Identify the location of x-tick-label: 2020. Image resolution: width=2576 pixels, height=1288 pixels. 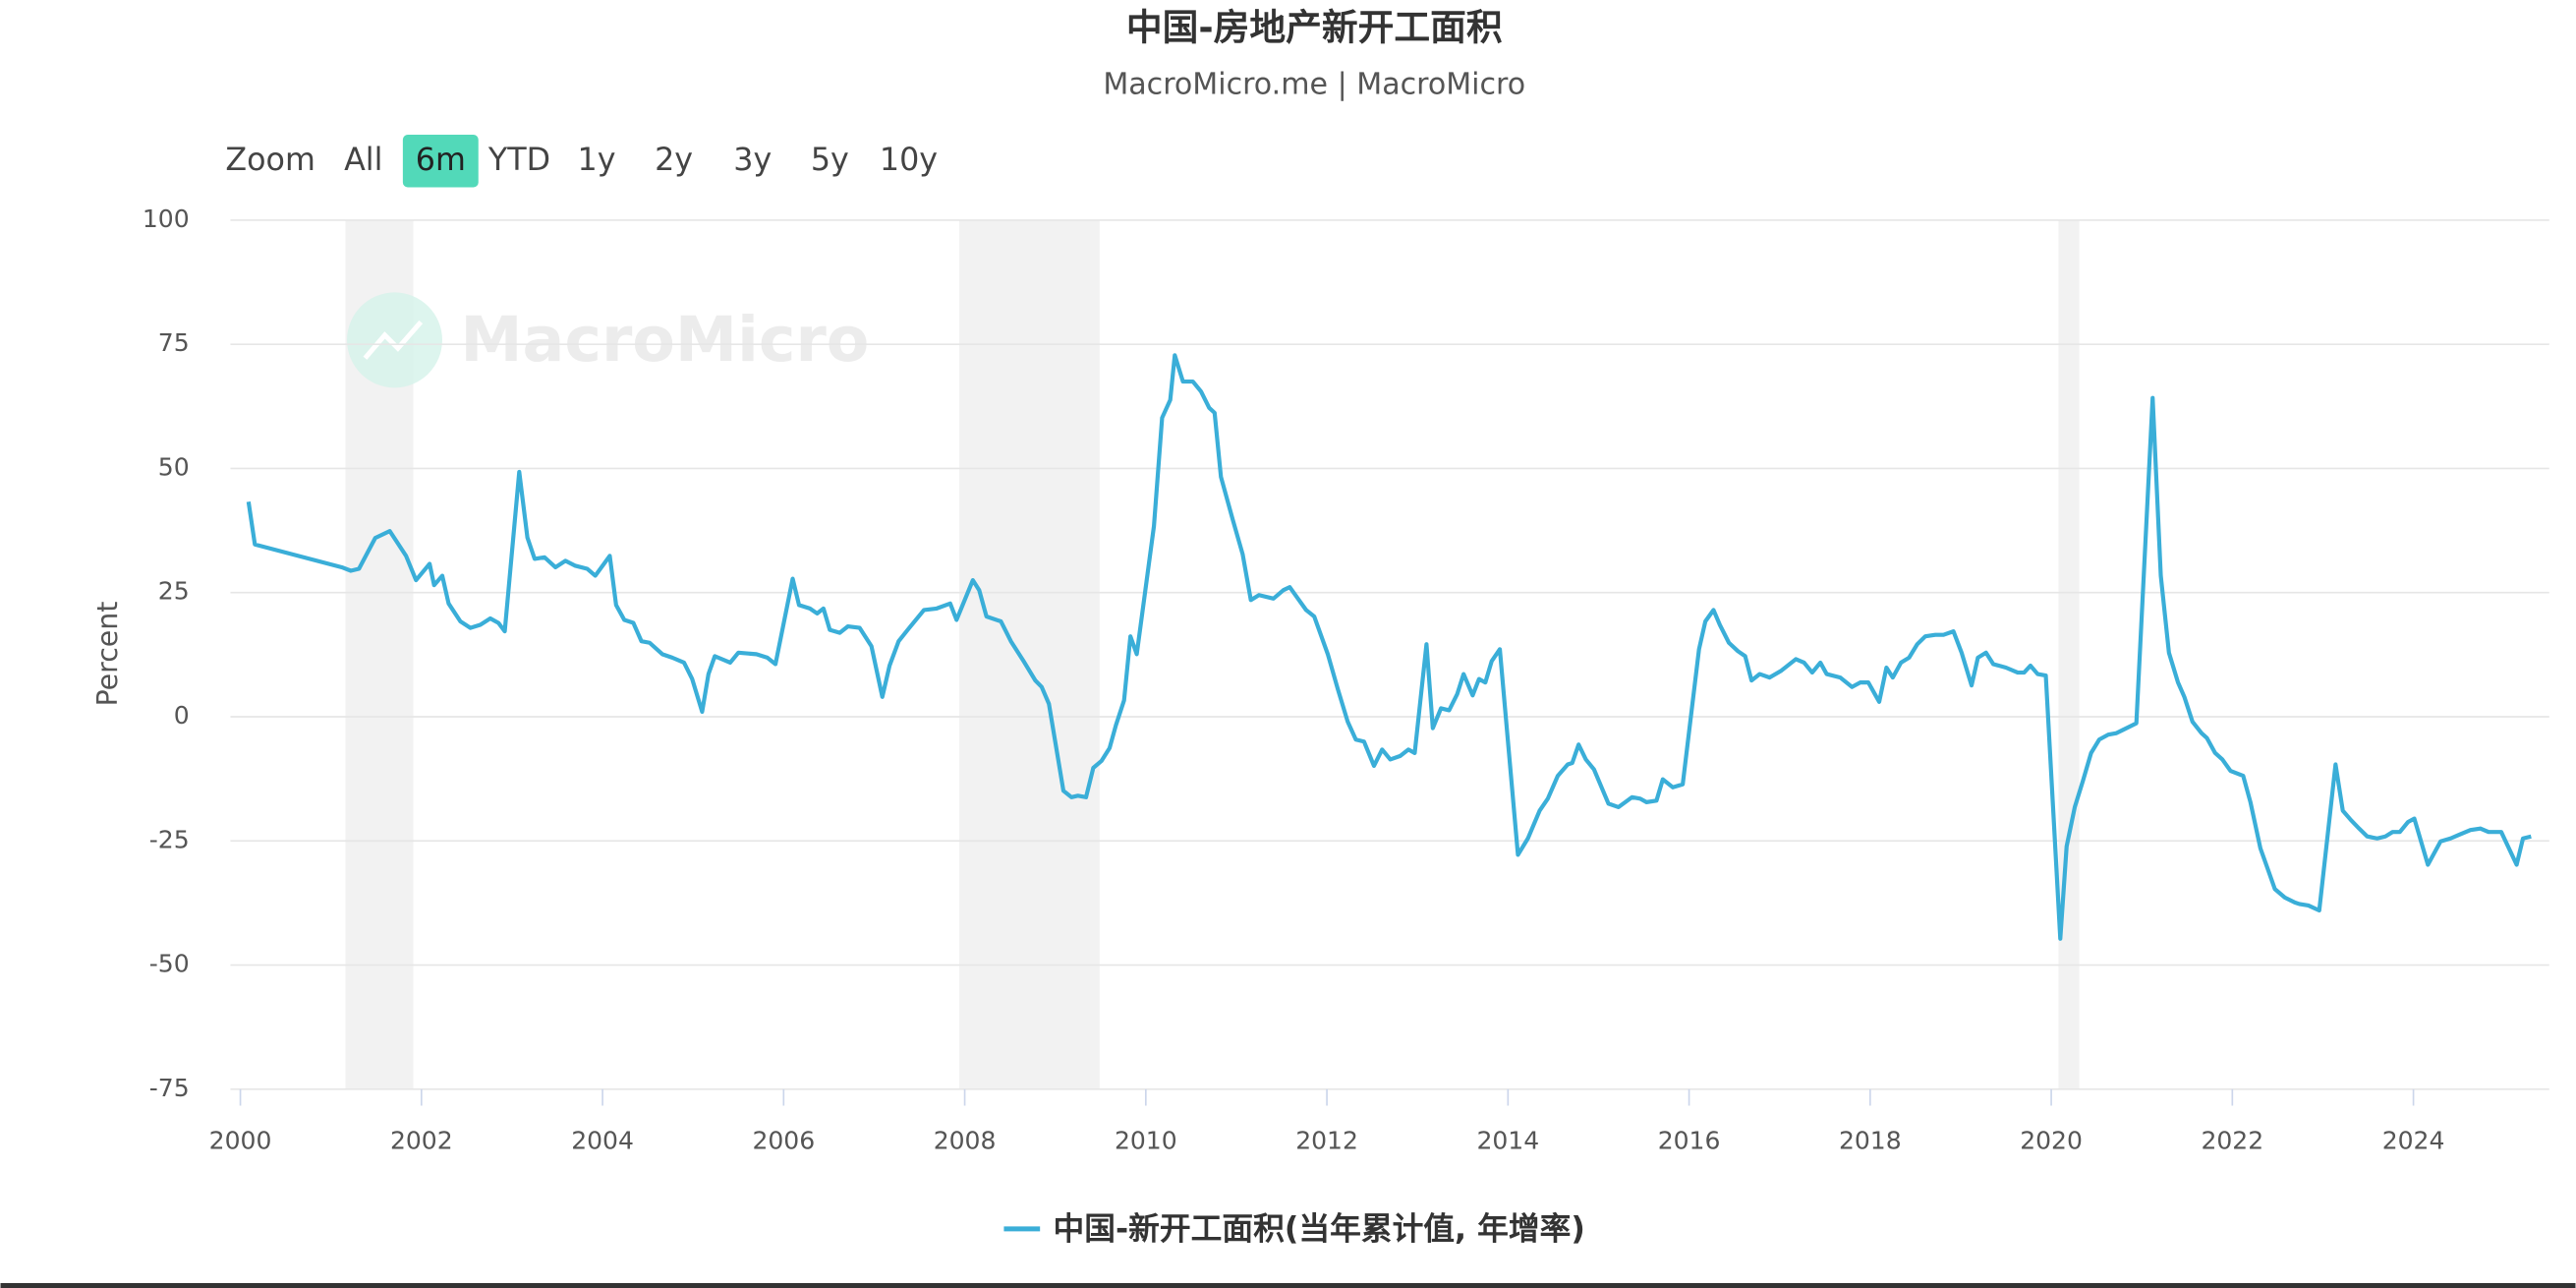
(2052, 1140).